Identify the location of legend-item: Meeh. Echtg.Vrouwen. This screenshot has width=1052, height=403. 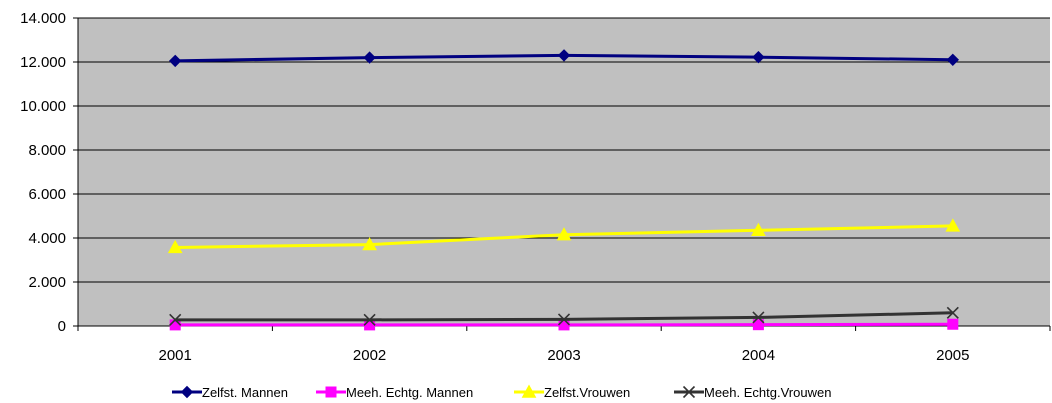
(752, 392).